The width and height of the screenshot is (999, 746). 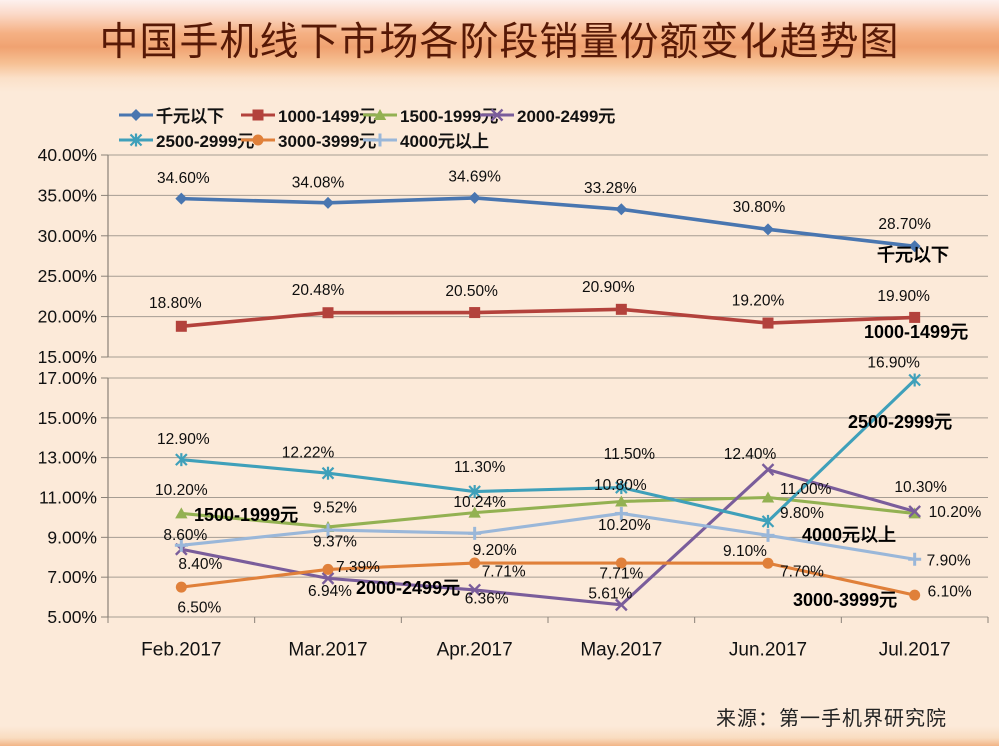 I want to click on y-axis-tick-label: 11.00%, so click(x=68, y=498).